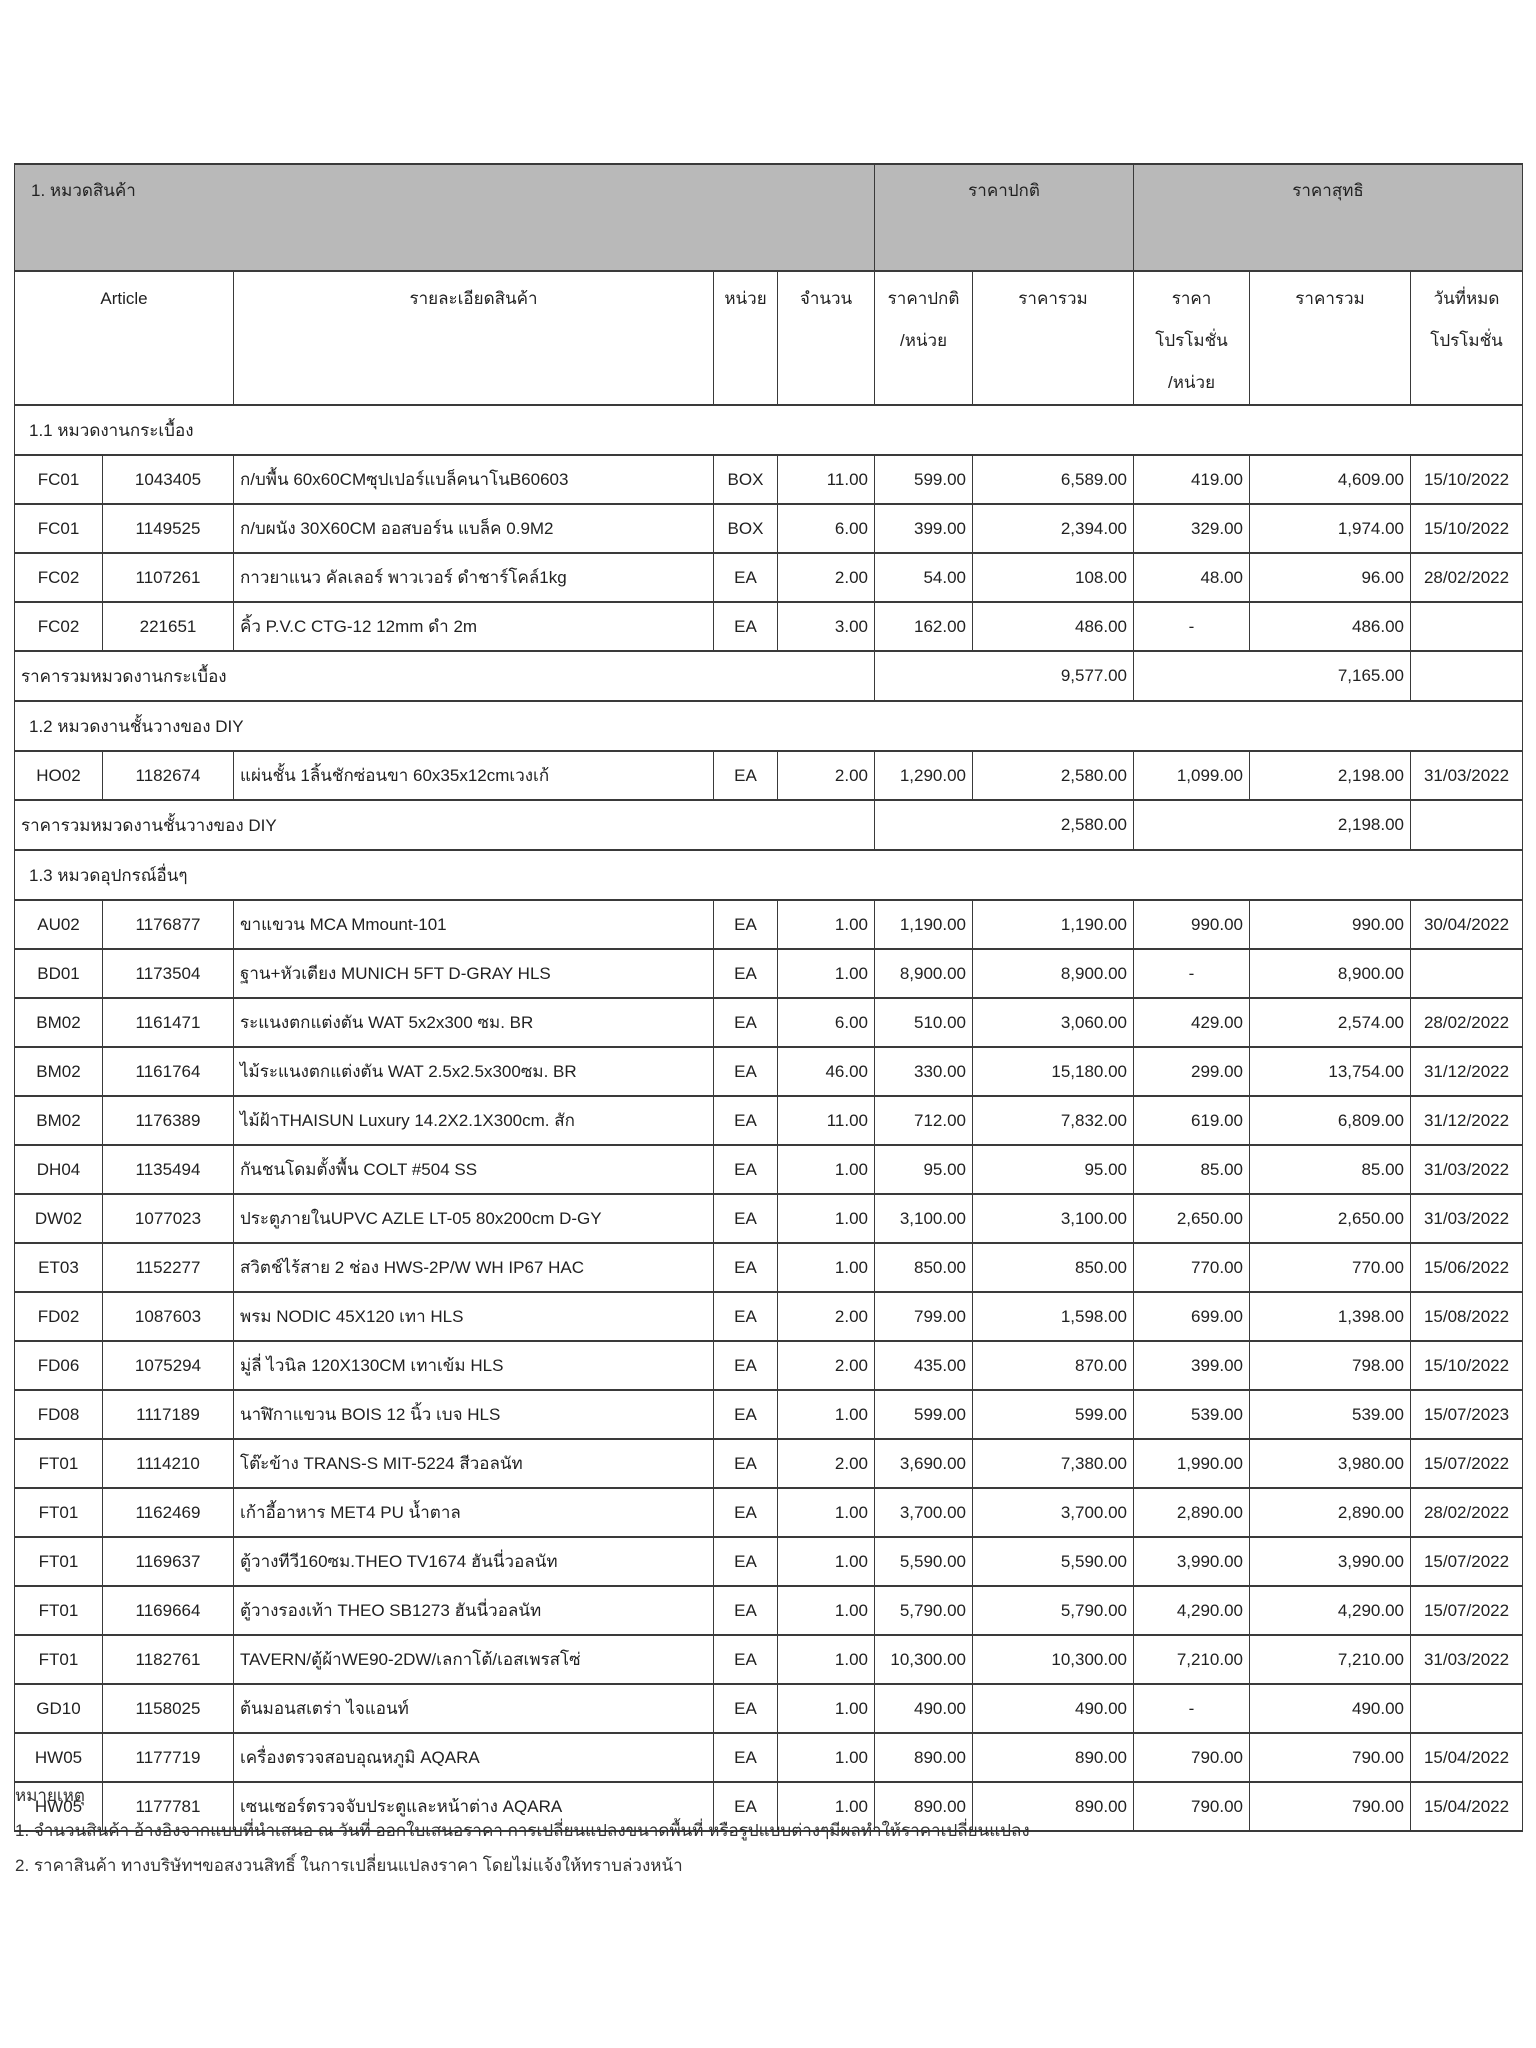 The width and height of the screenshot is (1536, 2048). I want to click on cell-article-number: 1043405, so click(168, 479).